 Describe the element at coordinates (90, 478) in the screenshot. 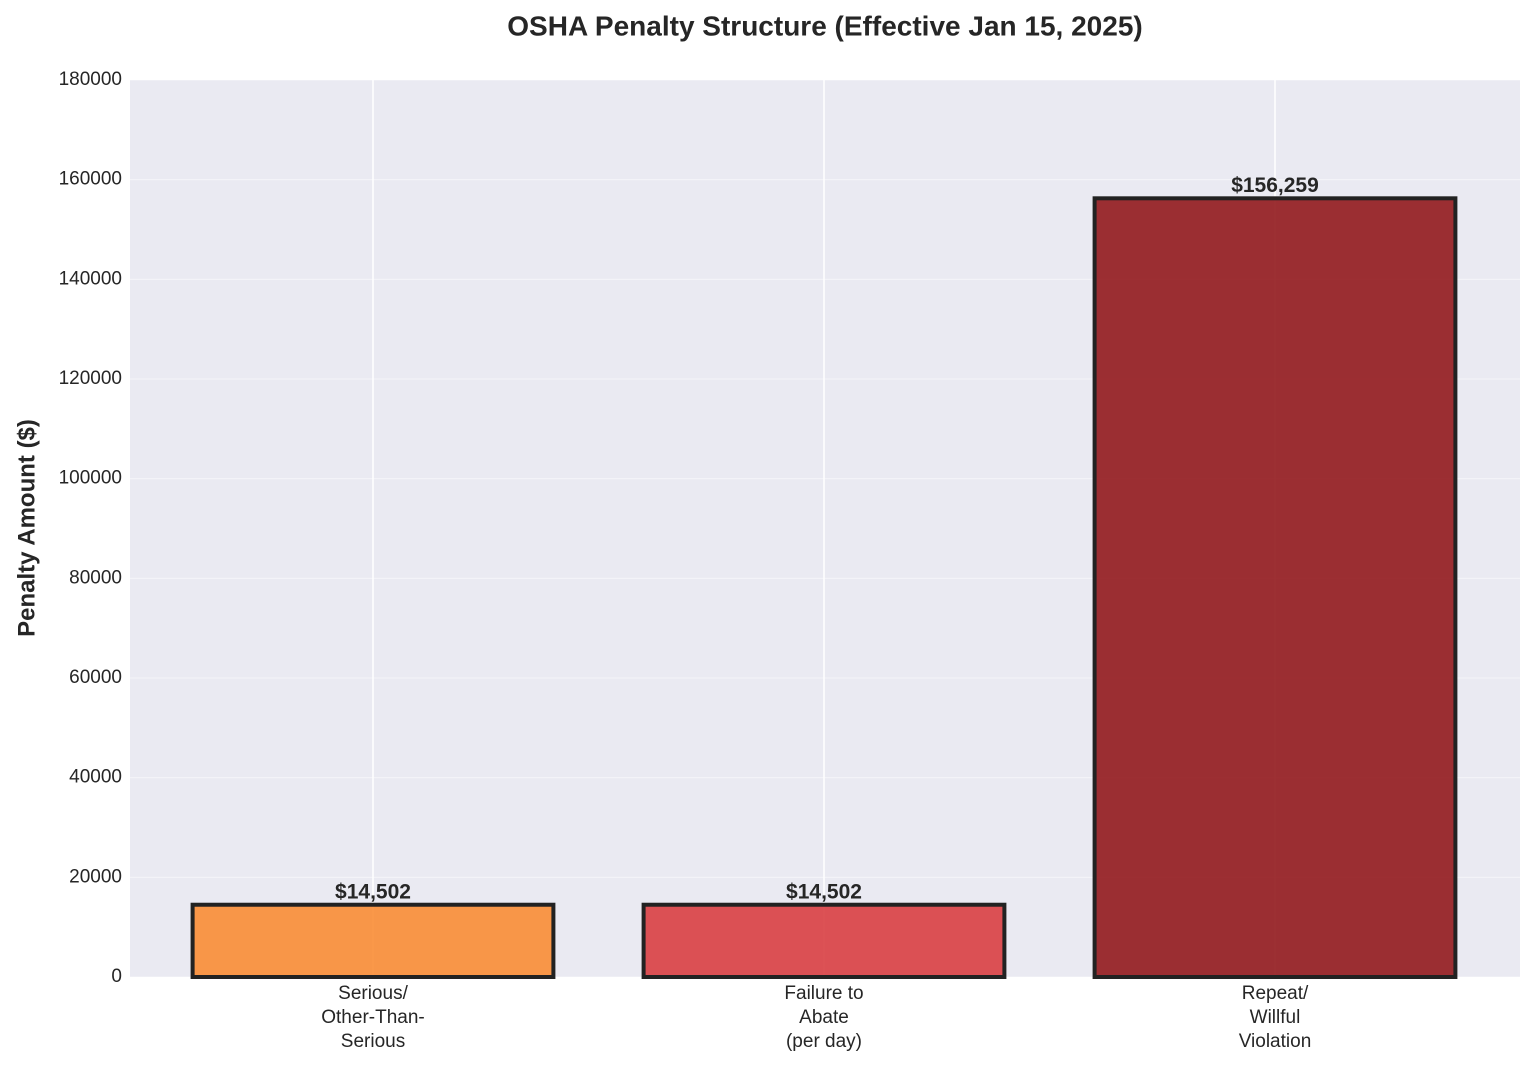

I see `y-tick-label: 100000` at that location.